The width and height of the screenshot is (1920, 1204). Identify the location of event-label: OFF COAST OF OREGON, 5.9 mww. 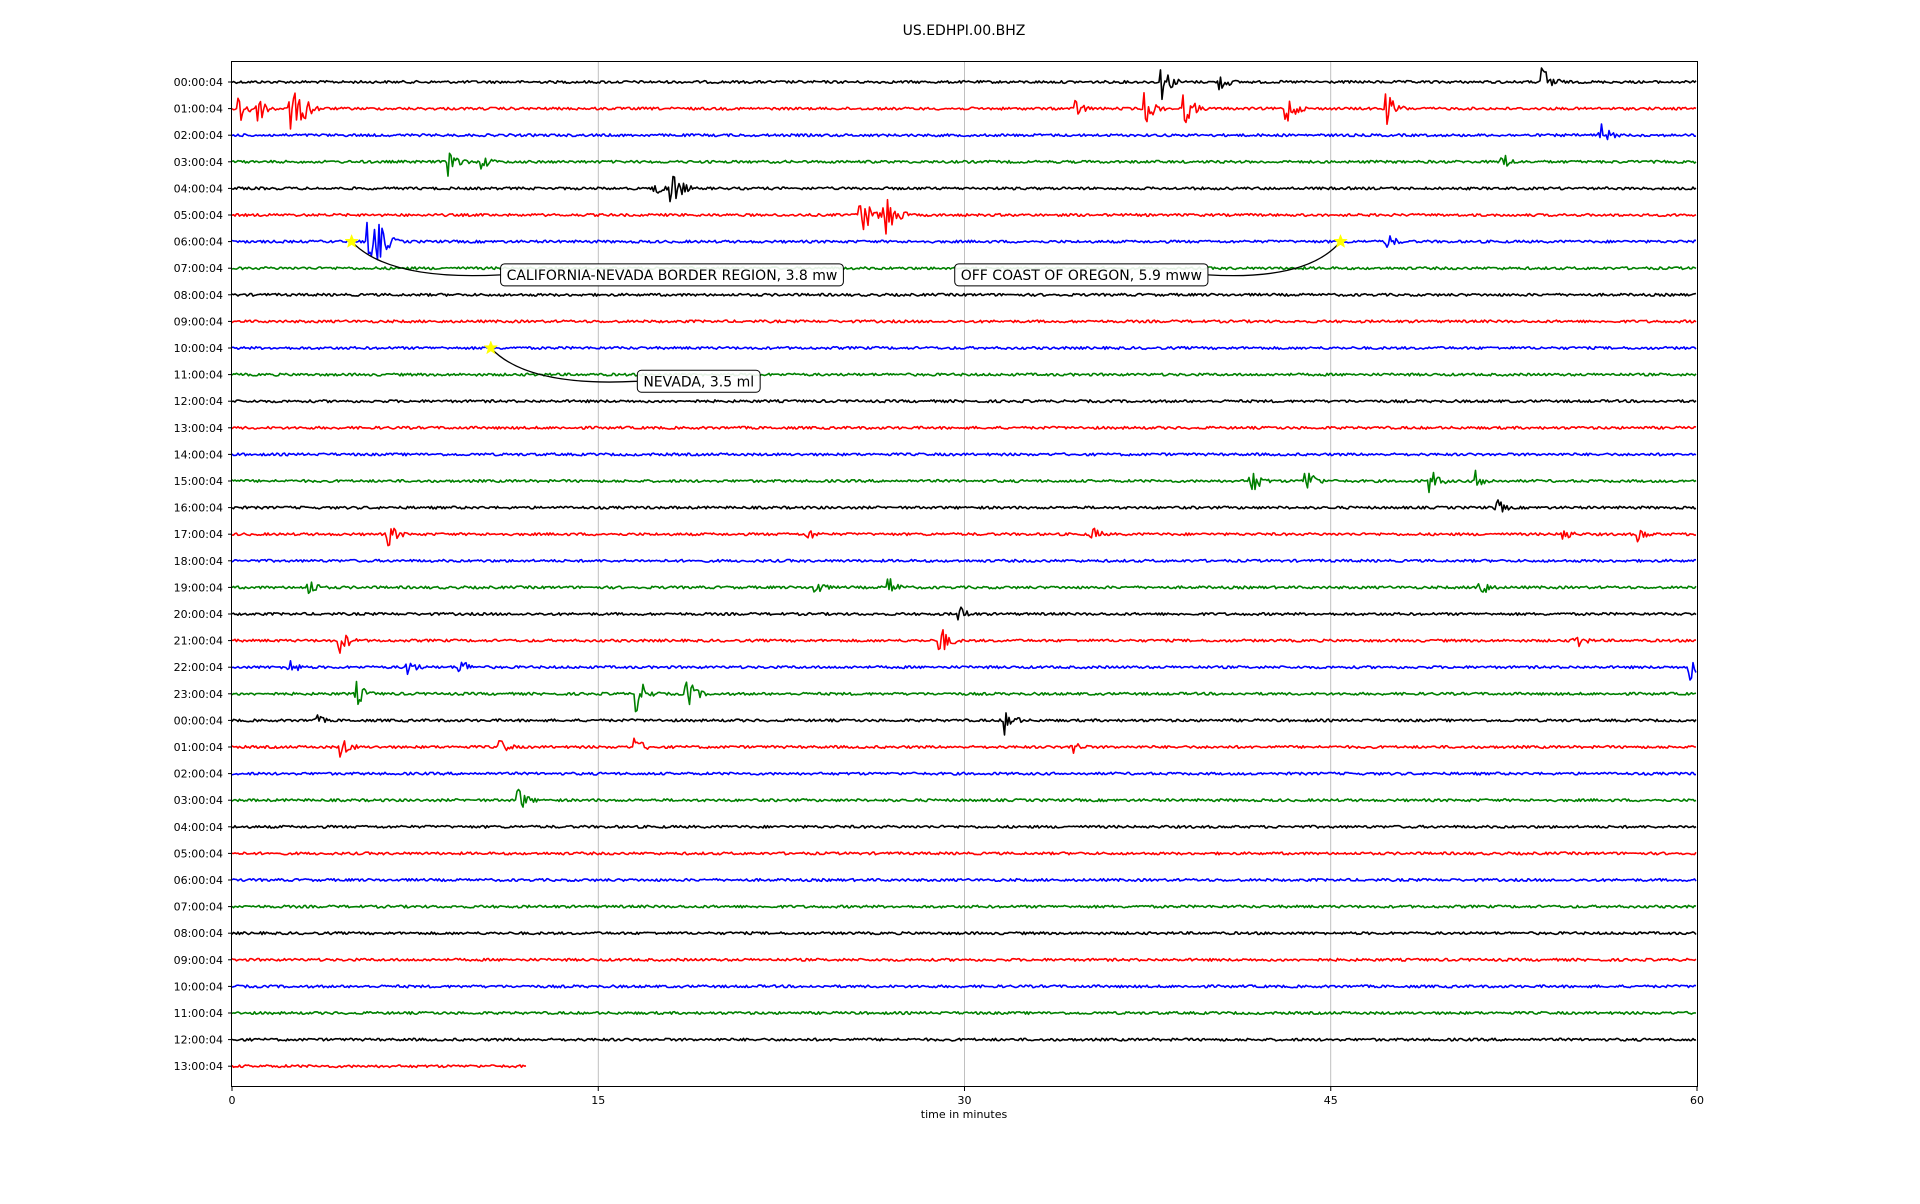
(1081, 276).